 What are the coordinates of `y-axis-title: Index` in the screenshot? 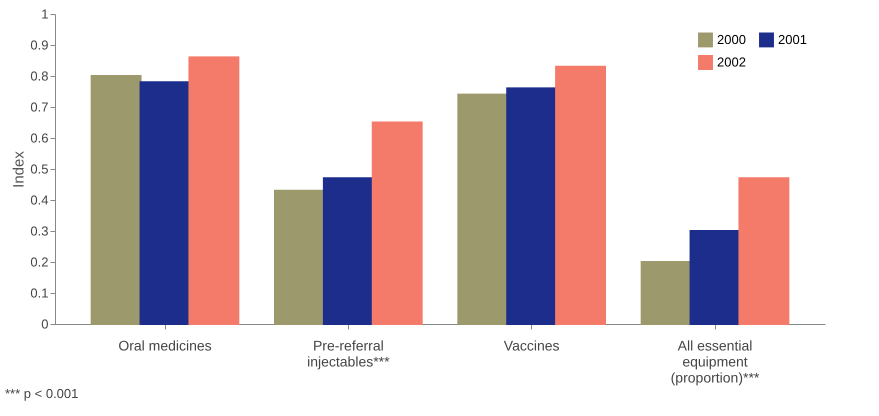 It's located at (19, 169).